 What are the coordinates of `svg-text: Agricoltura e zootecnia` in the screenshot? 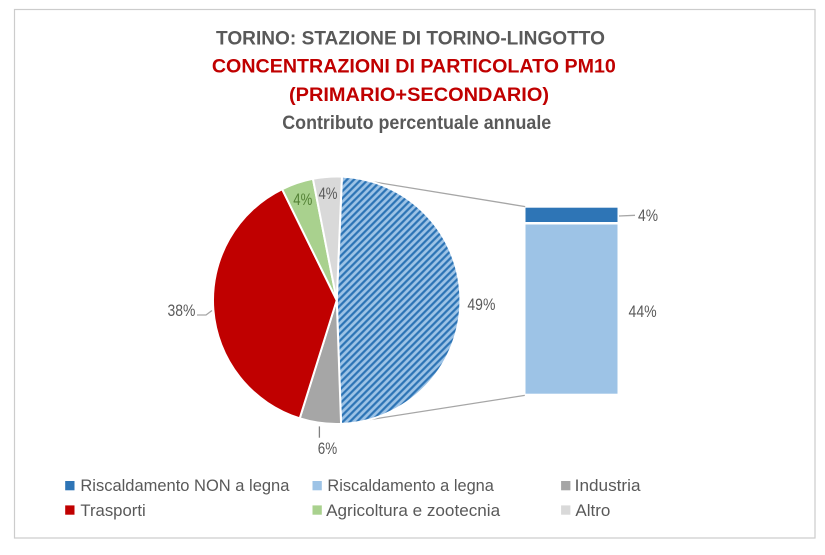 It's located at (413, 510).